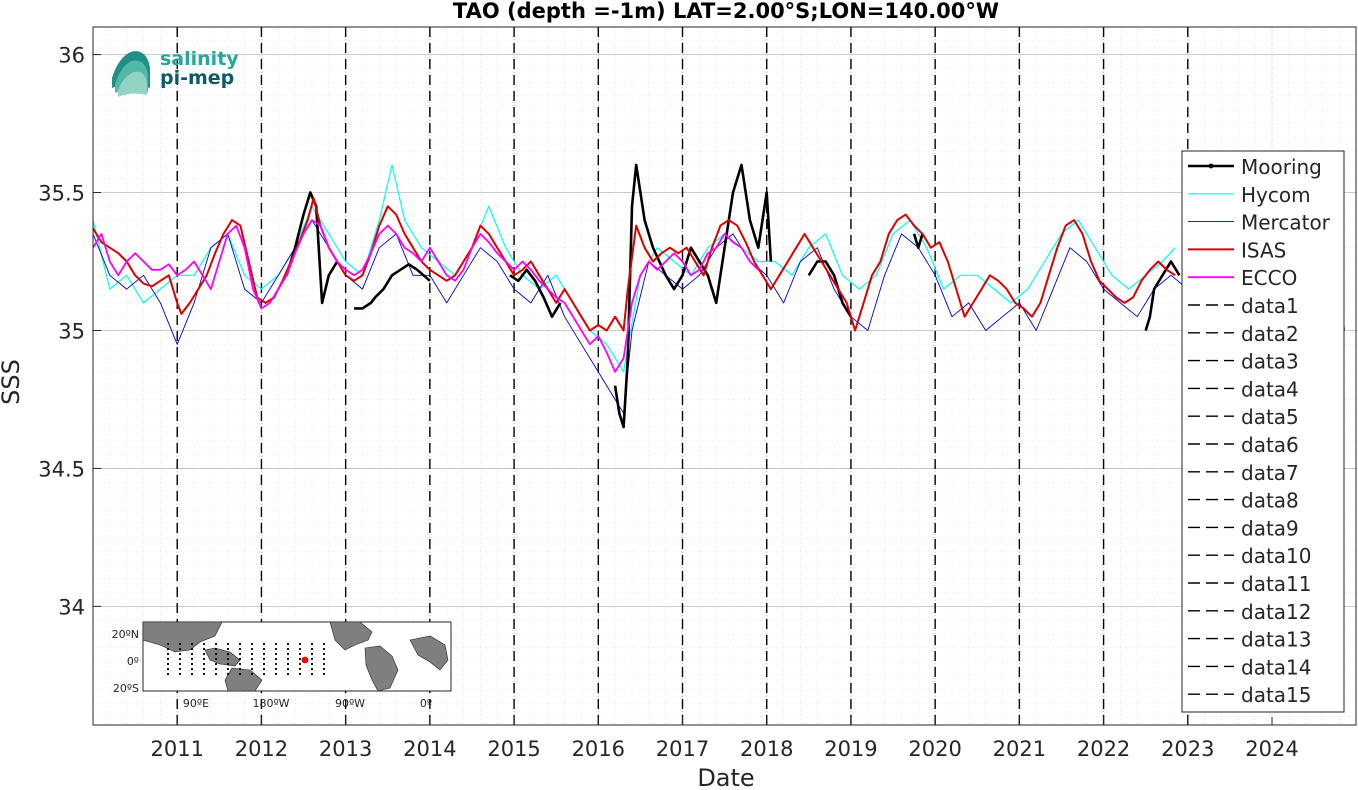  I want to click on legend-label: data10, so click(1276, 556).